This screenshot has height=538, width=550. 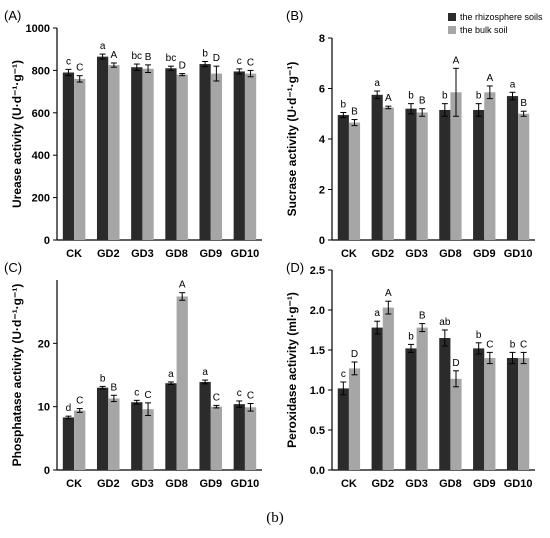 I want to click on y-tick-label: 4, so click(x=322, y=140).